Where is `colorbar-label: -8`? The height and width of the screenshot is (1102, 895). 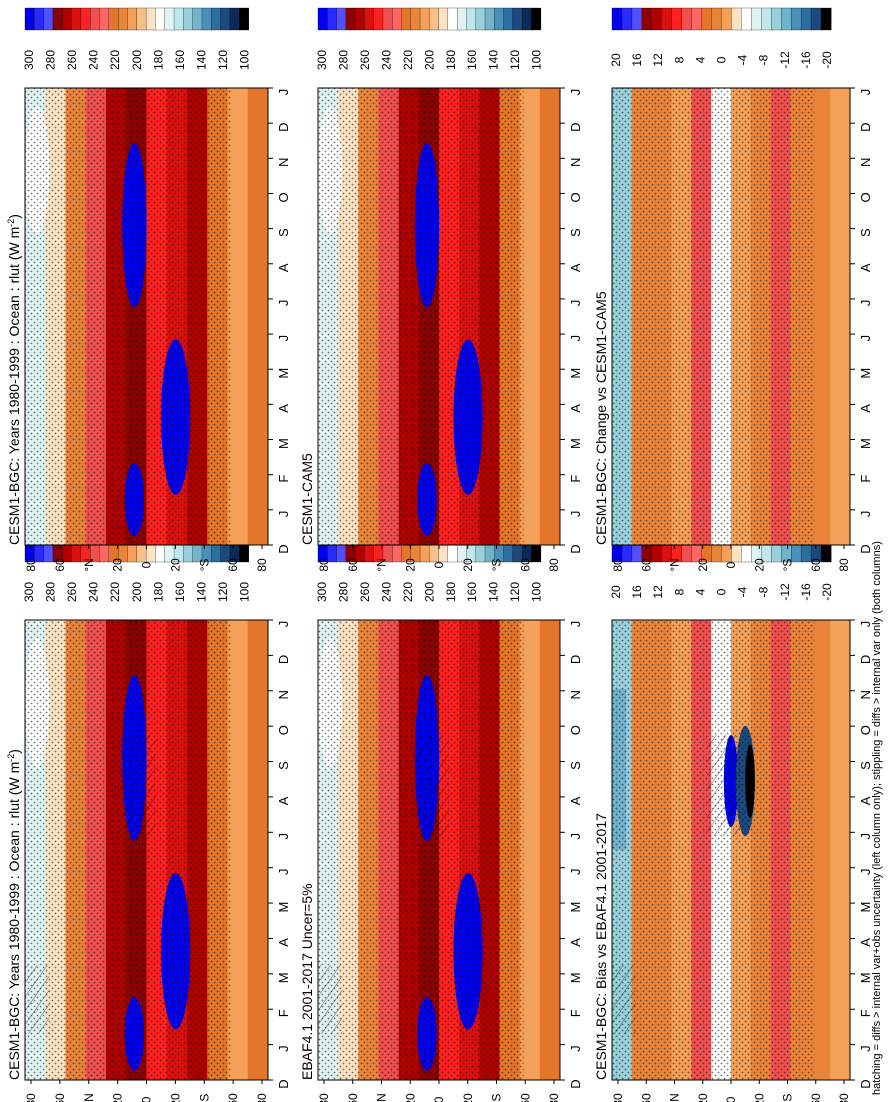
colorbar-label: -8 is located at coordinates (764, 591).